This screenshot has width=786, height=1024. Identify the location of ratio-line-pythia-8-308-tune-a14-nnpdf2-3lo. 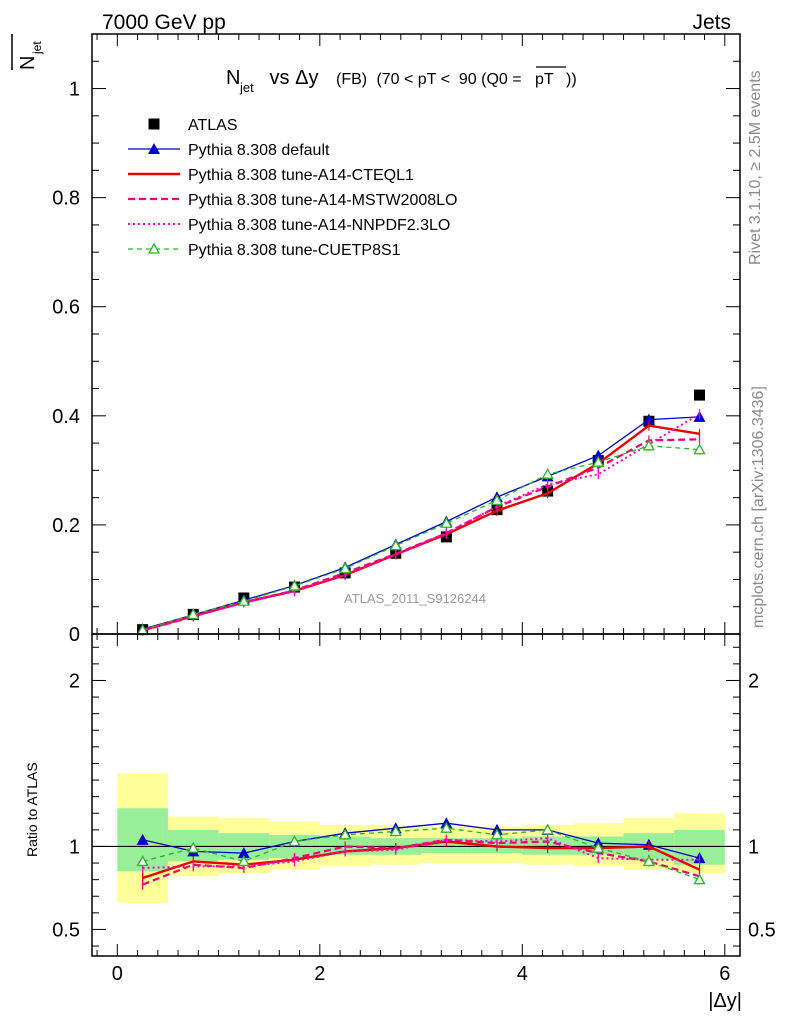
(421, 853).